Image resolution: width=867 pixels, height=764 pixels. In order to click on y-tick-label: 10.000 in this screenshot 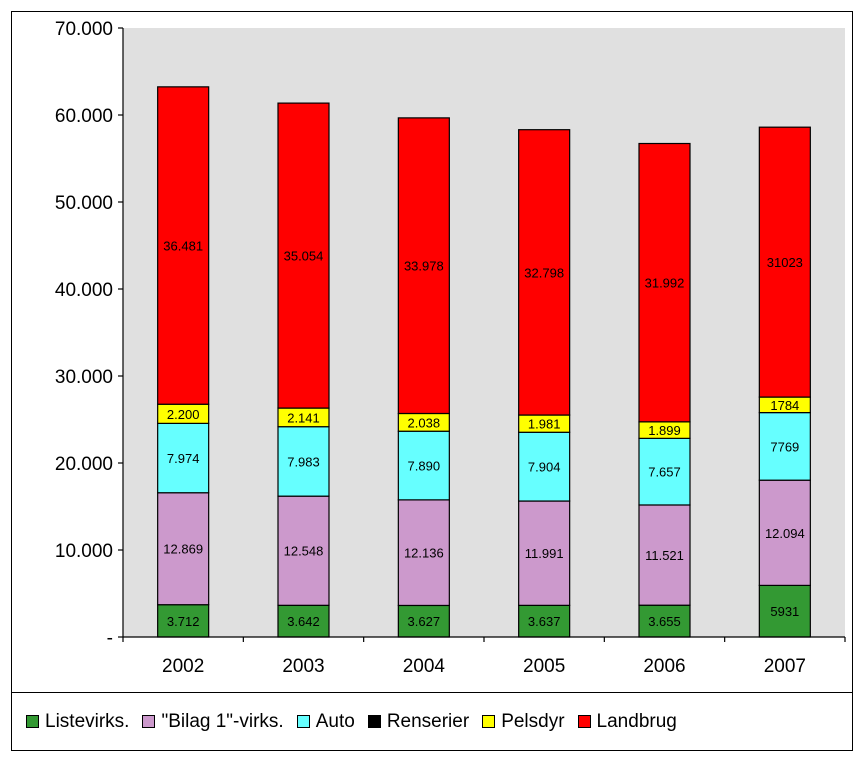, I will do `click(84, 551)`.